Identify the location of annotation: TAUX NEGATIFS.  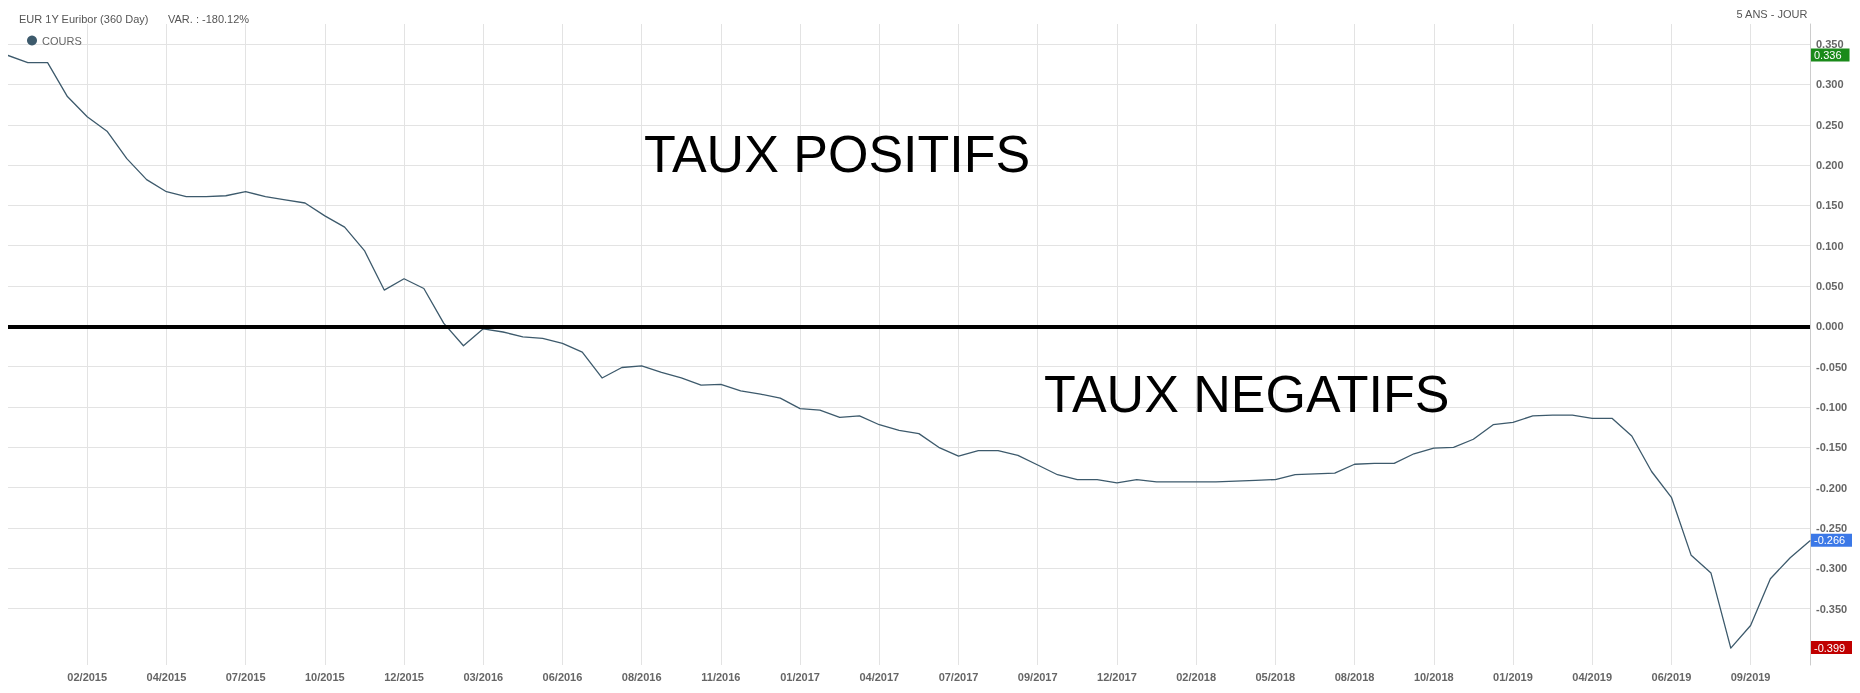
(1247, 394).